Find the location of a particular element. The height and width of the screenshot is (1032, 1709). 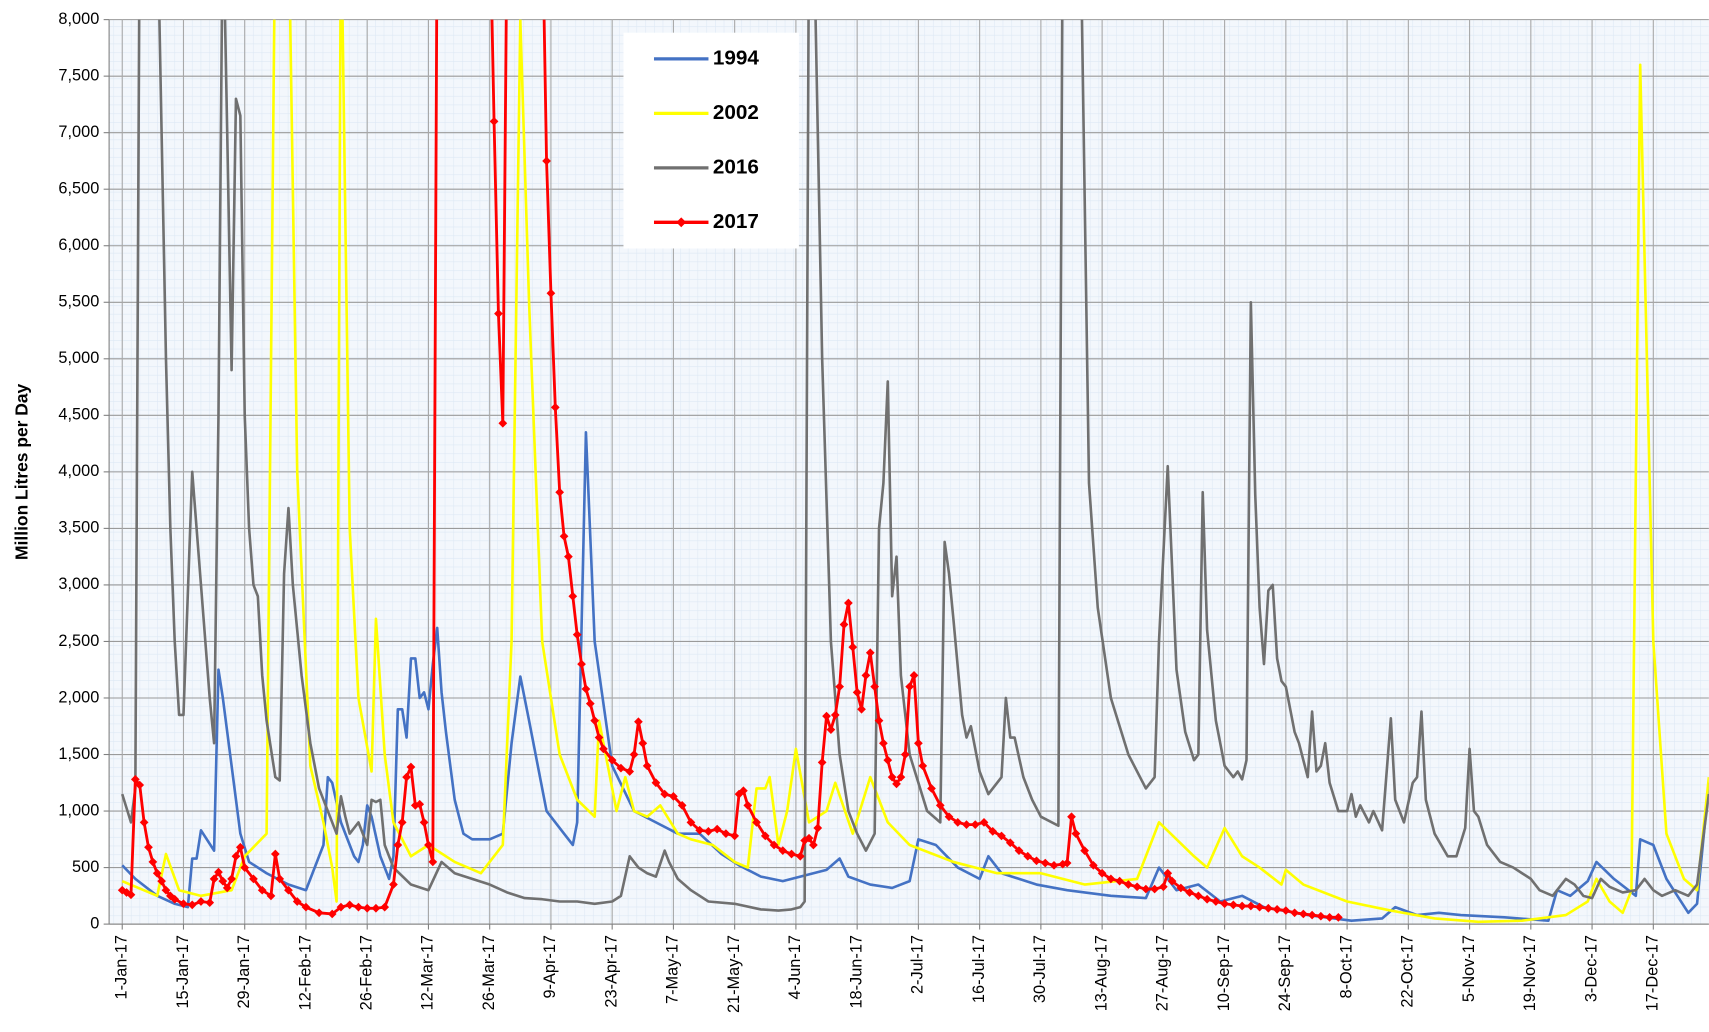

x-tick-label: 9-Apr-17 is located at coordinates (550, 967).